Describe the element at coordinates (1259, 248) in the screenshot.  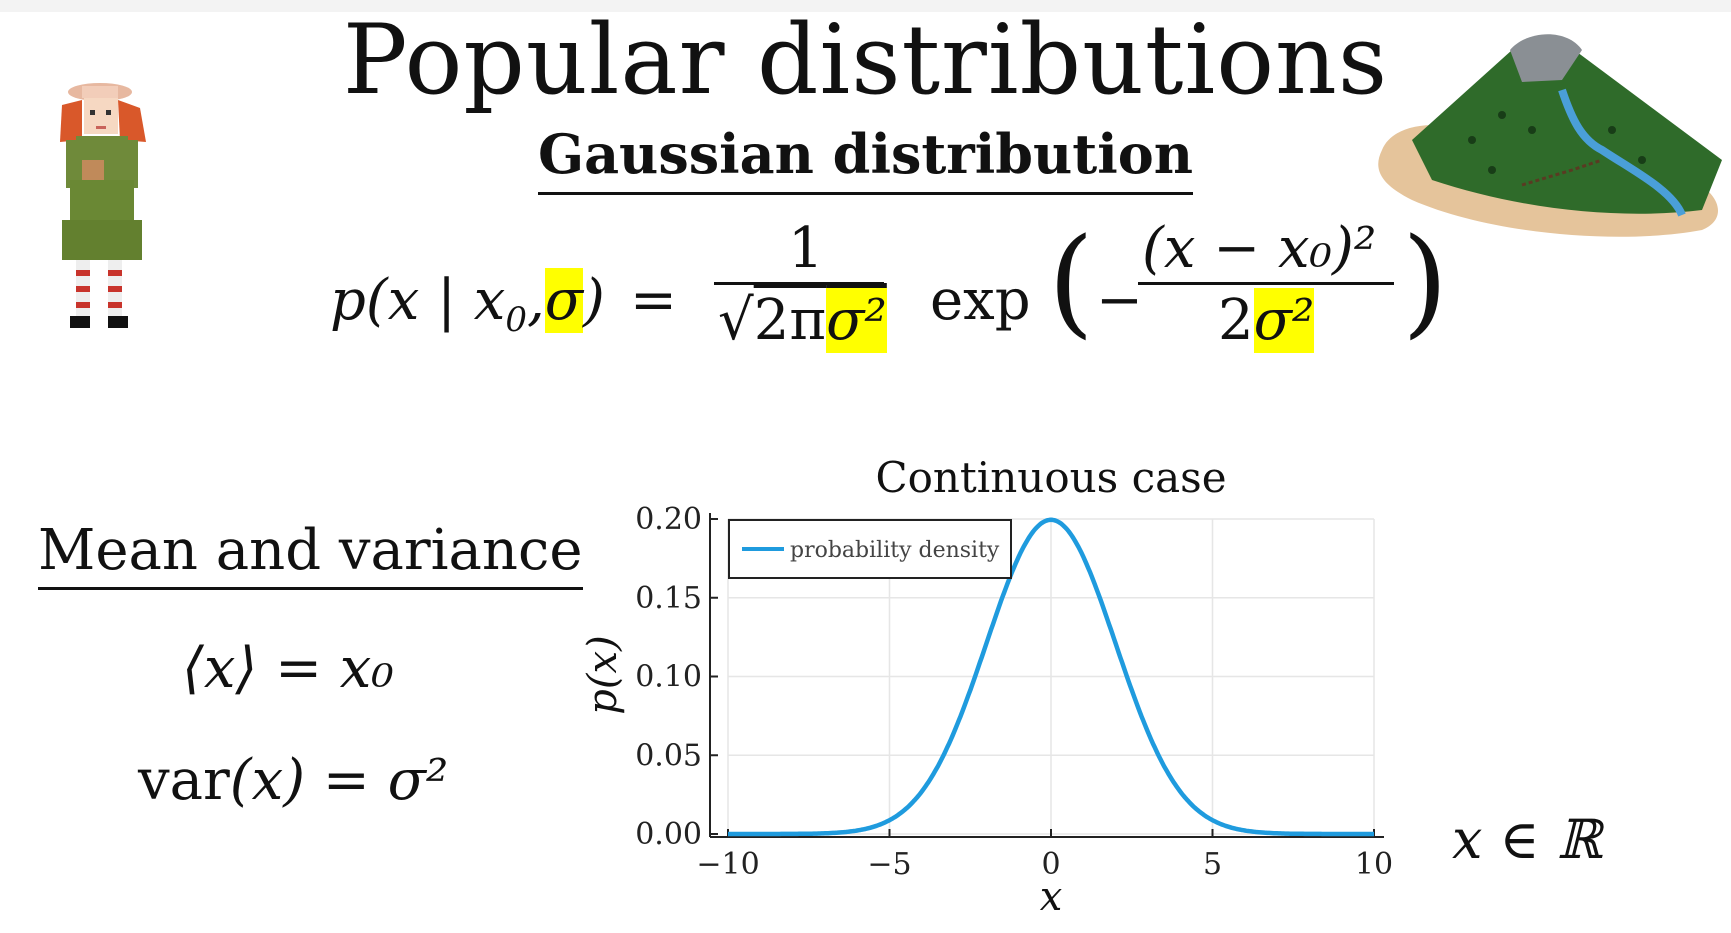
I see `formula-inner-numerator: (x − x₀)²` at that location.